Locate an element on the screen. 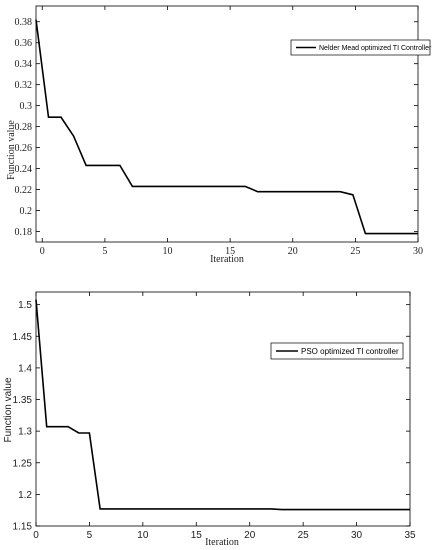 The width and height of the screenshot is (435, 550). y-tick-label: 0.28 is located at coordinates (24, 127).